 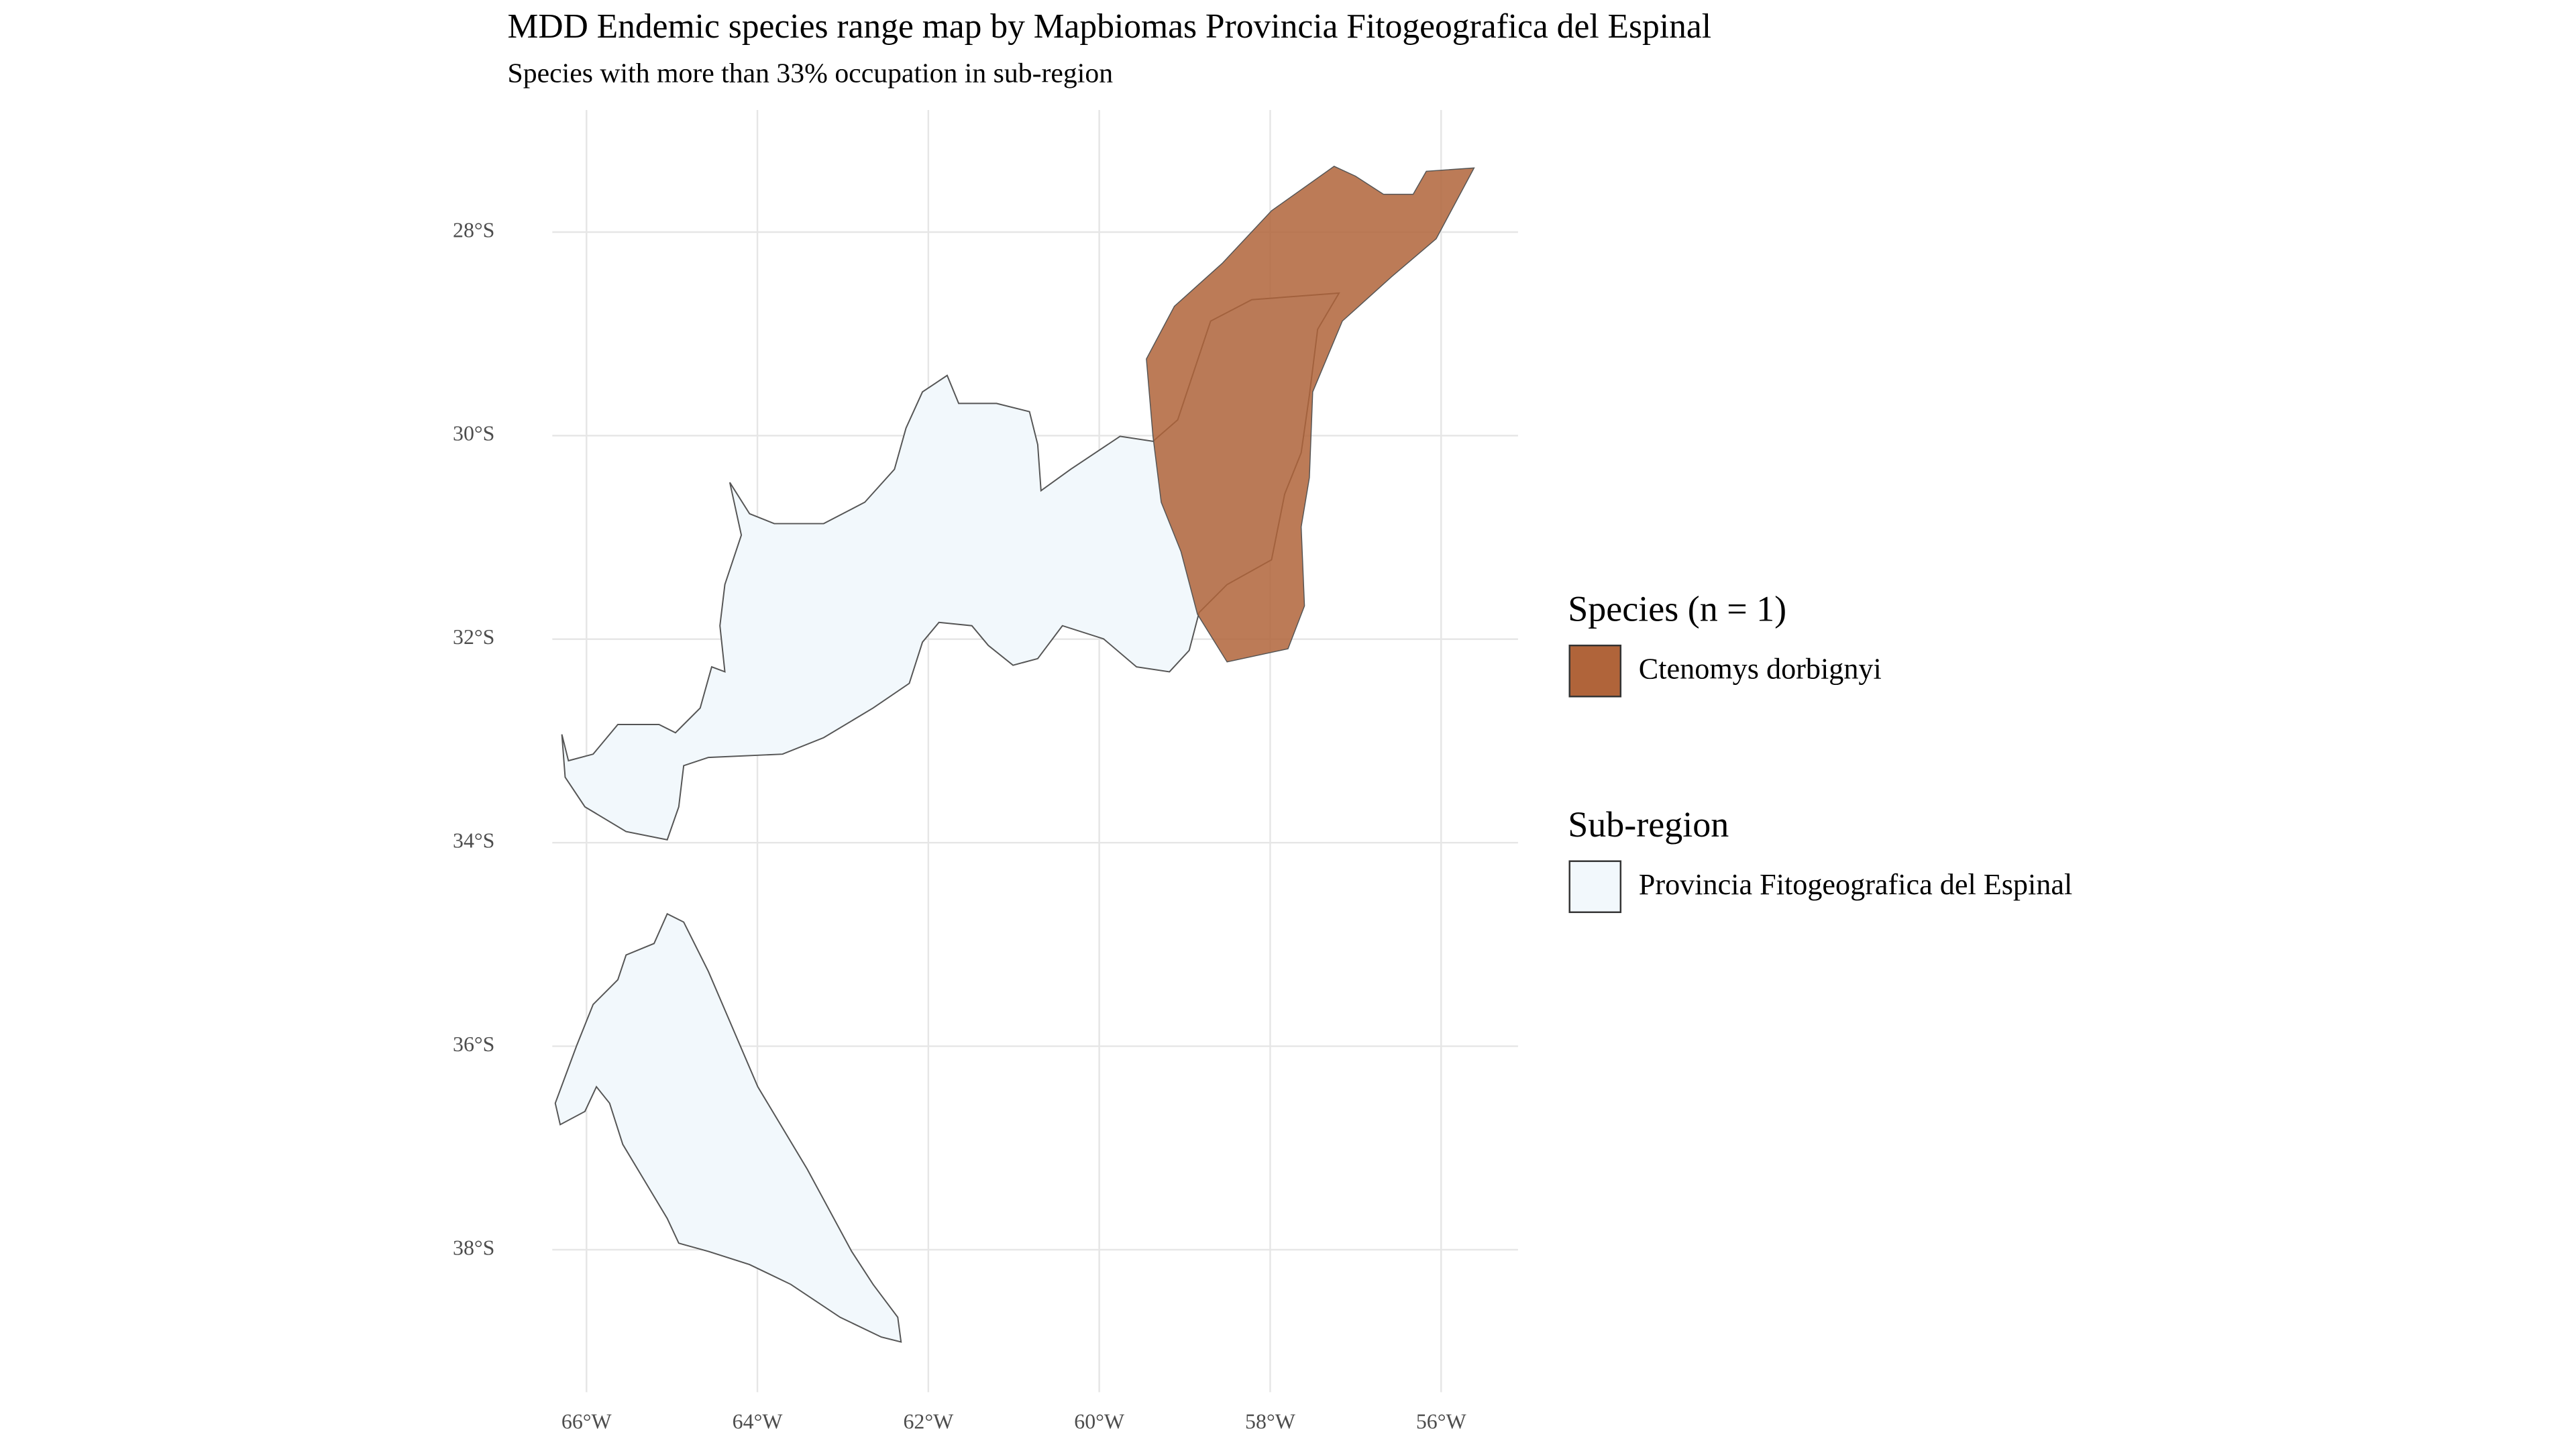 What do you see at coordinates (586, 1421) in the screenshot?
I see `x-tick-label: 66°W` at bounding box center [586, 1421].